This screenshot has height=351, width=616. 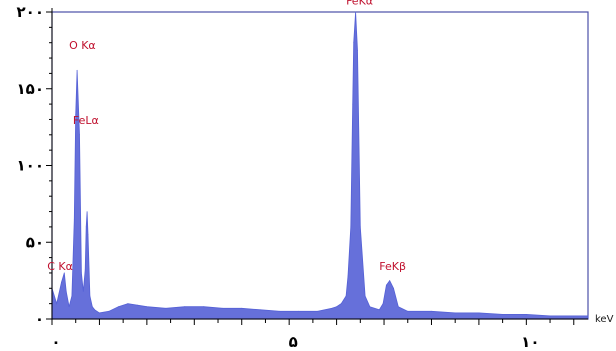 What do you see at coordinates (60, 266) in the screenshot?
I see `peak-label: C Kα` at bounding box center [60, 266].